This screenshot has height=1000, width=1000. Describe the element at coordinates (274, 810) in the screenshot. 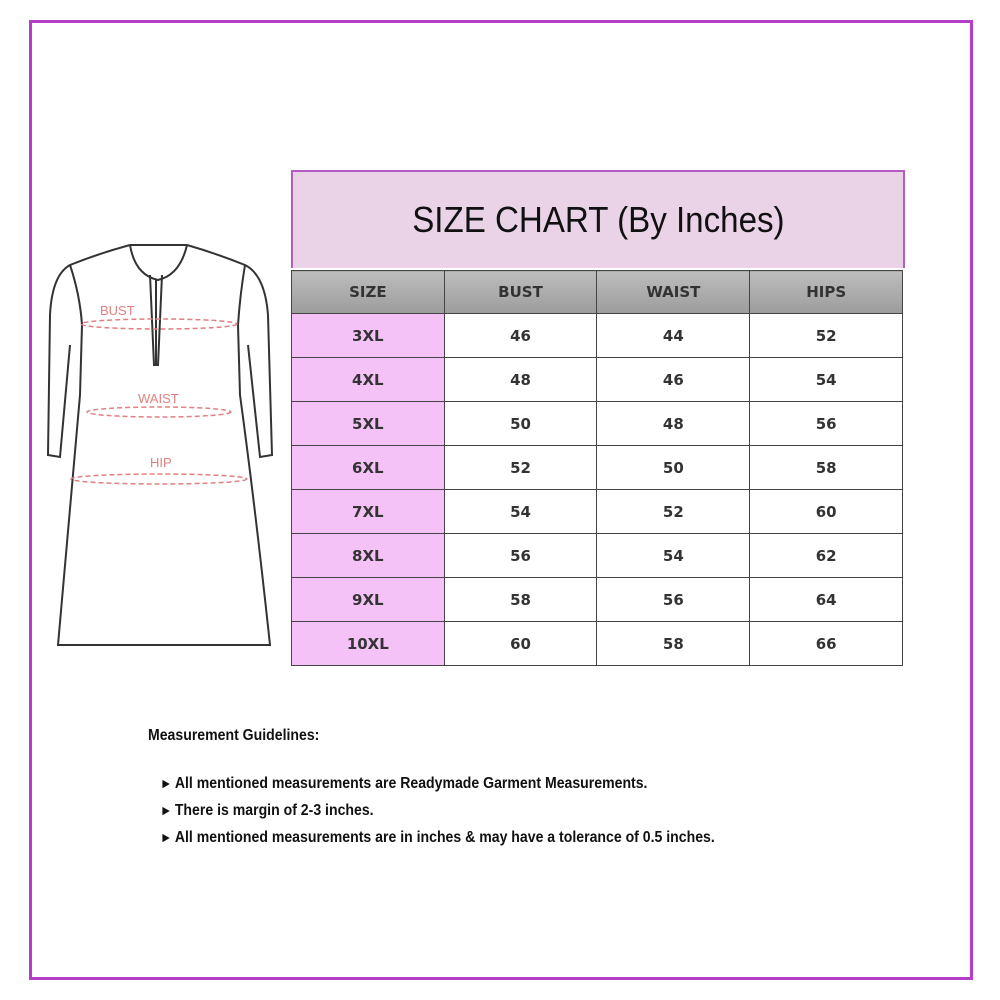

I see `guideline-text: There is margin of 2-3 inches.` at that location.